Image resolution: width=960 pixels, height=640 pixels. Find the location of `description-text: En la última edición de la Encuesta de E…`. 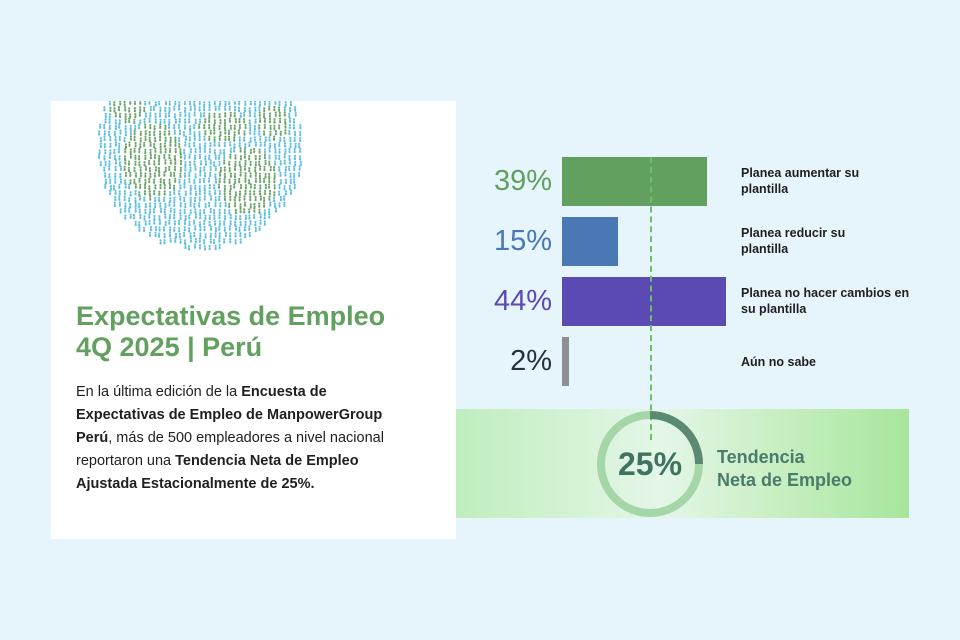

description-text: En la última edición de la Encuesta de E… is located at coordinates (241, 438).